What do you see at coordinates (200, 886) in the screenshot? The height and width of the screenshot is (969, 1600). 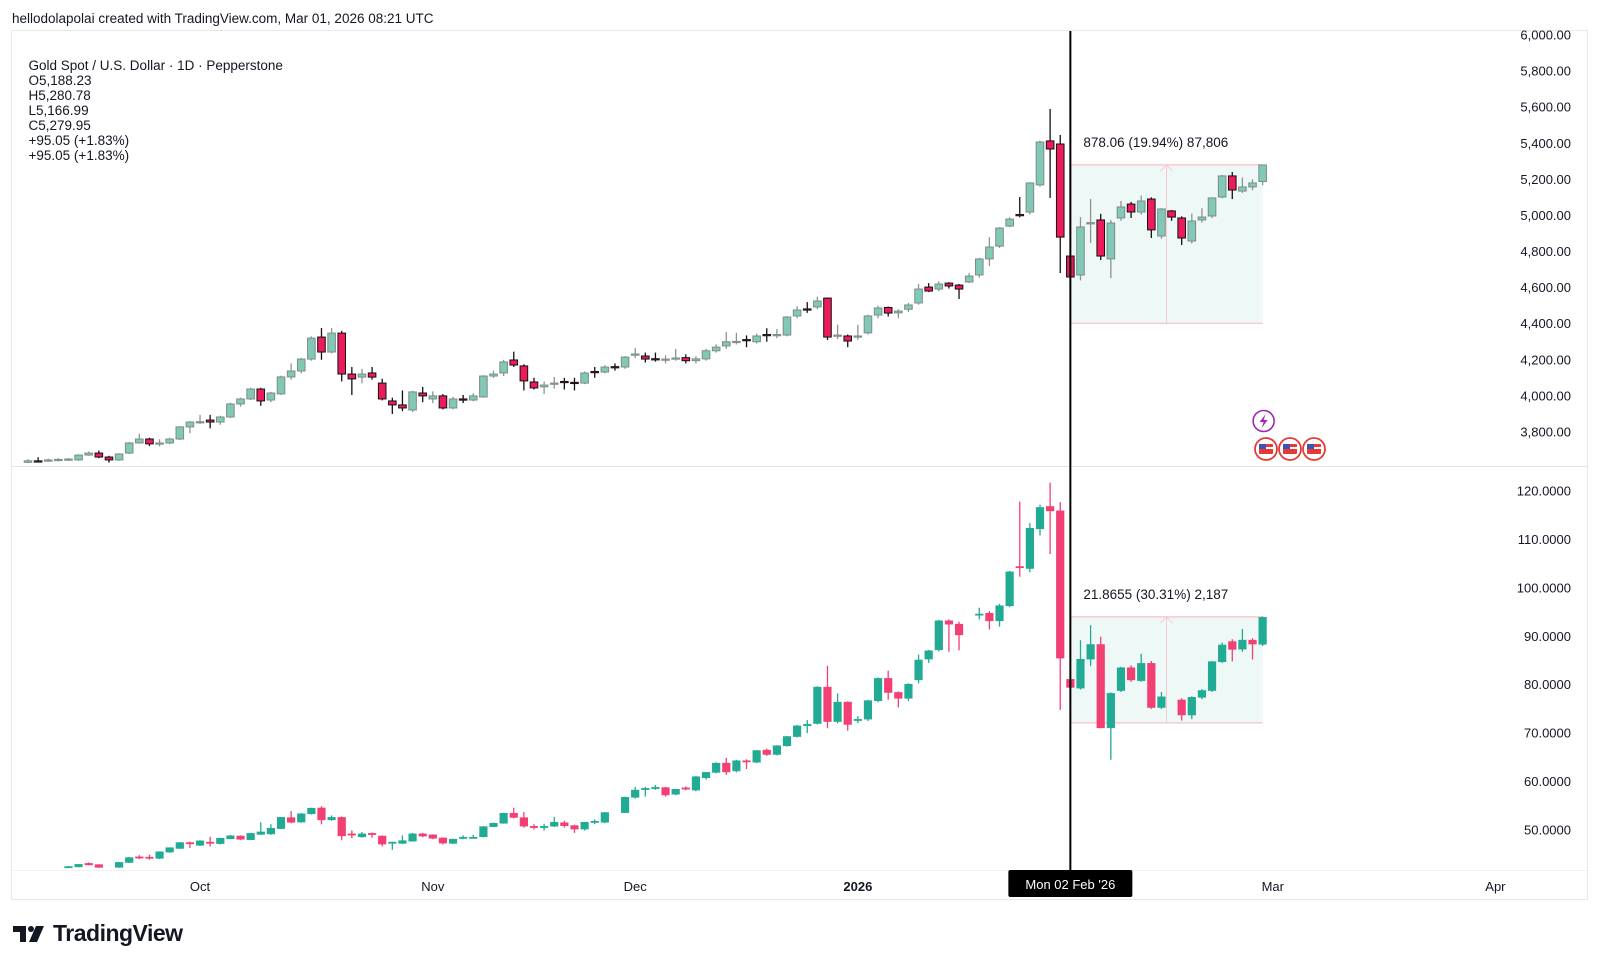 I see `time-axis-label: Oct` at bounding box center [200, 886].